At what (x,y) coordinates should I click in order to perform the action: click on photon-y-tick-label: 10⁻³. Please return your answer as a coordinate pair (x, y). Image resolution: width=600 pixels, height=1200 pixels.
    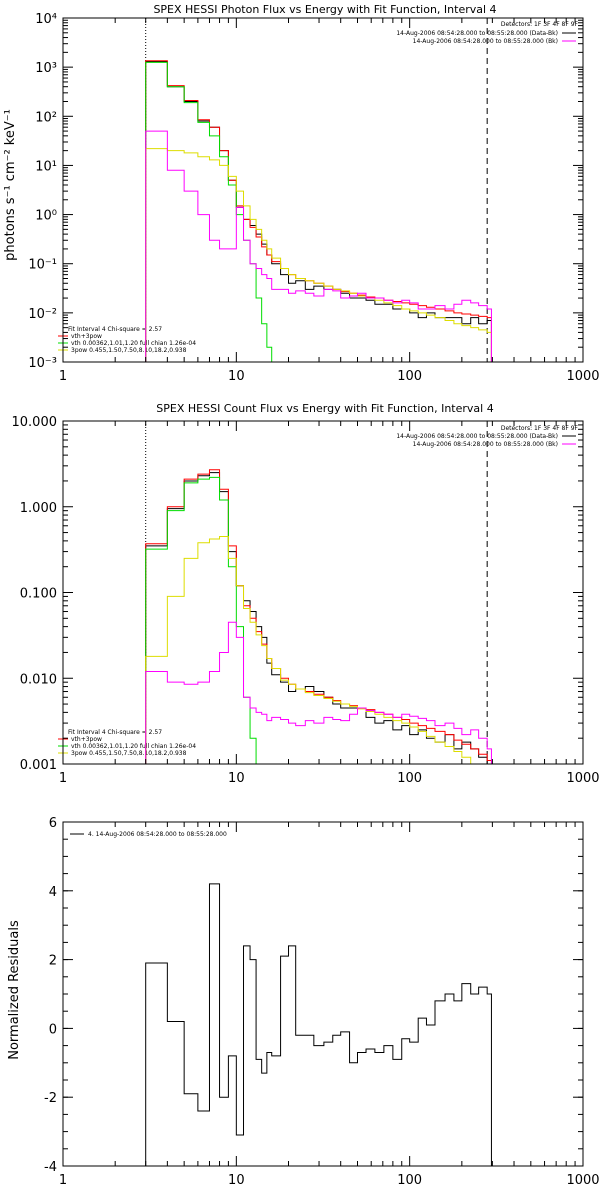
    Looking at the image, I should click on (42, 363).